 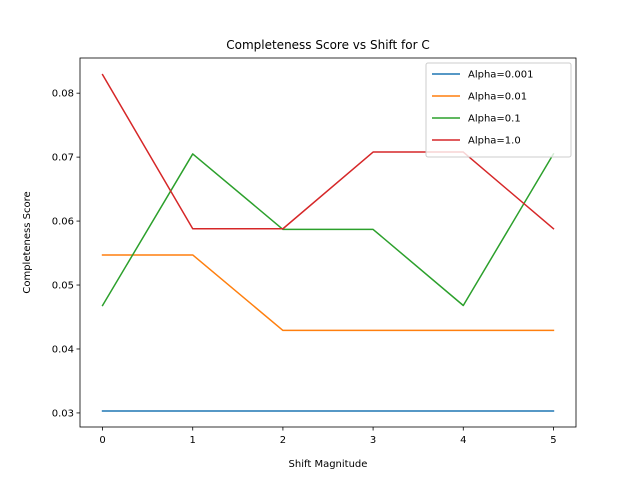 I want to click on chart-title: Completeness Score vs Shift for C, so click(x=328, y=45).